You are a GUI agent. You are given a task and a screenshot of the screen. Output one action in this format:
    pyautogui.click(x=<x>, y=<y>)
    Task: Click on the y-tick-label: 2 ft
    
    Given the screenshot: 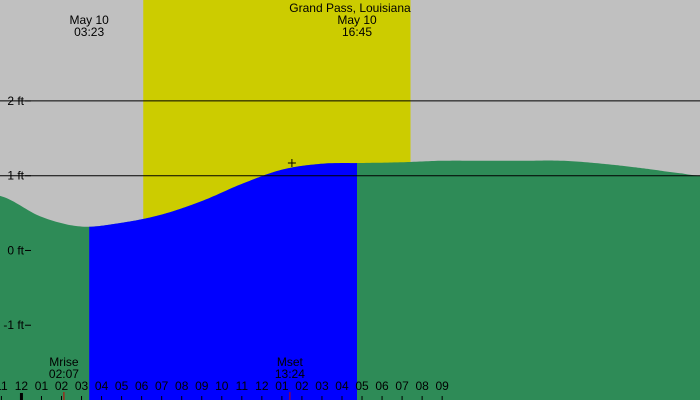 What is the action you would take?
    pyautogui.click(x=15, y=101)
    